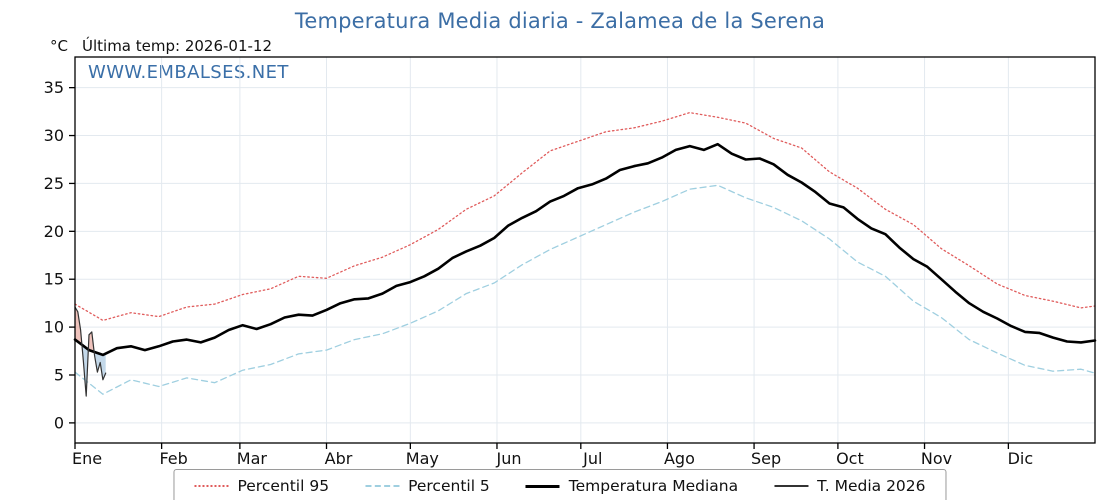  What do you see at coordinates (422, 458) in the screenshot?
I see `svg-text: May` at bounding box center [422, 458].